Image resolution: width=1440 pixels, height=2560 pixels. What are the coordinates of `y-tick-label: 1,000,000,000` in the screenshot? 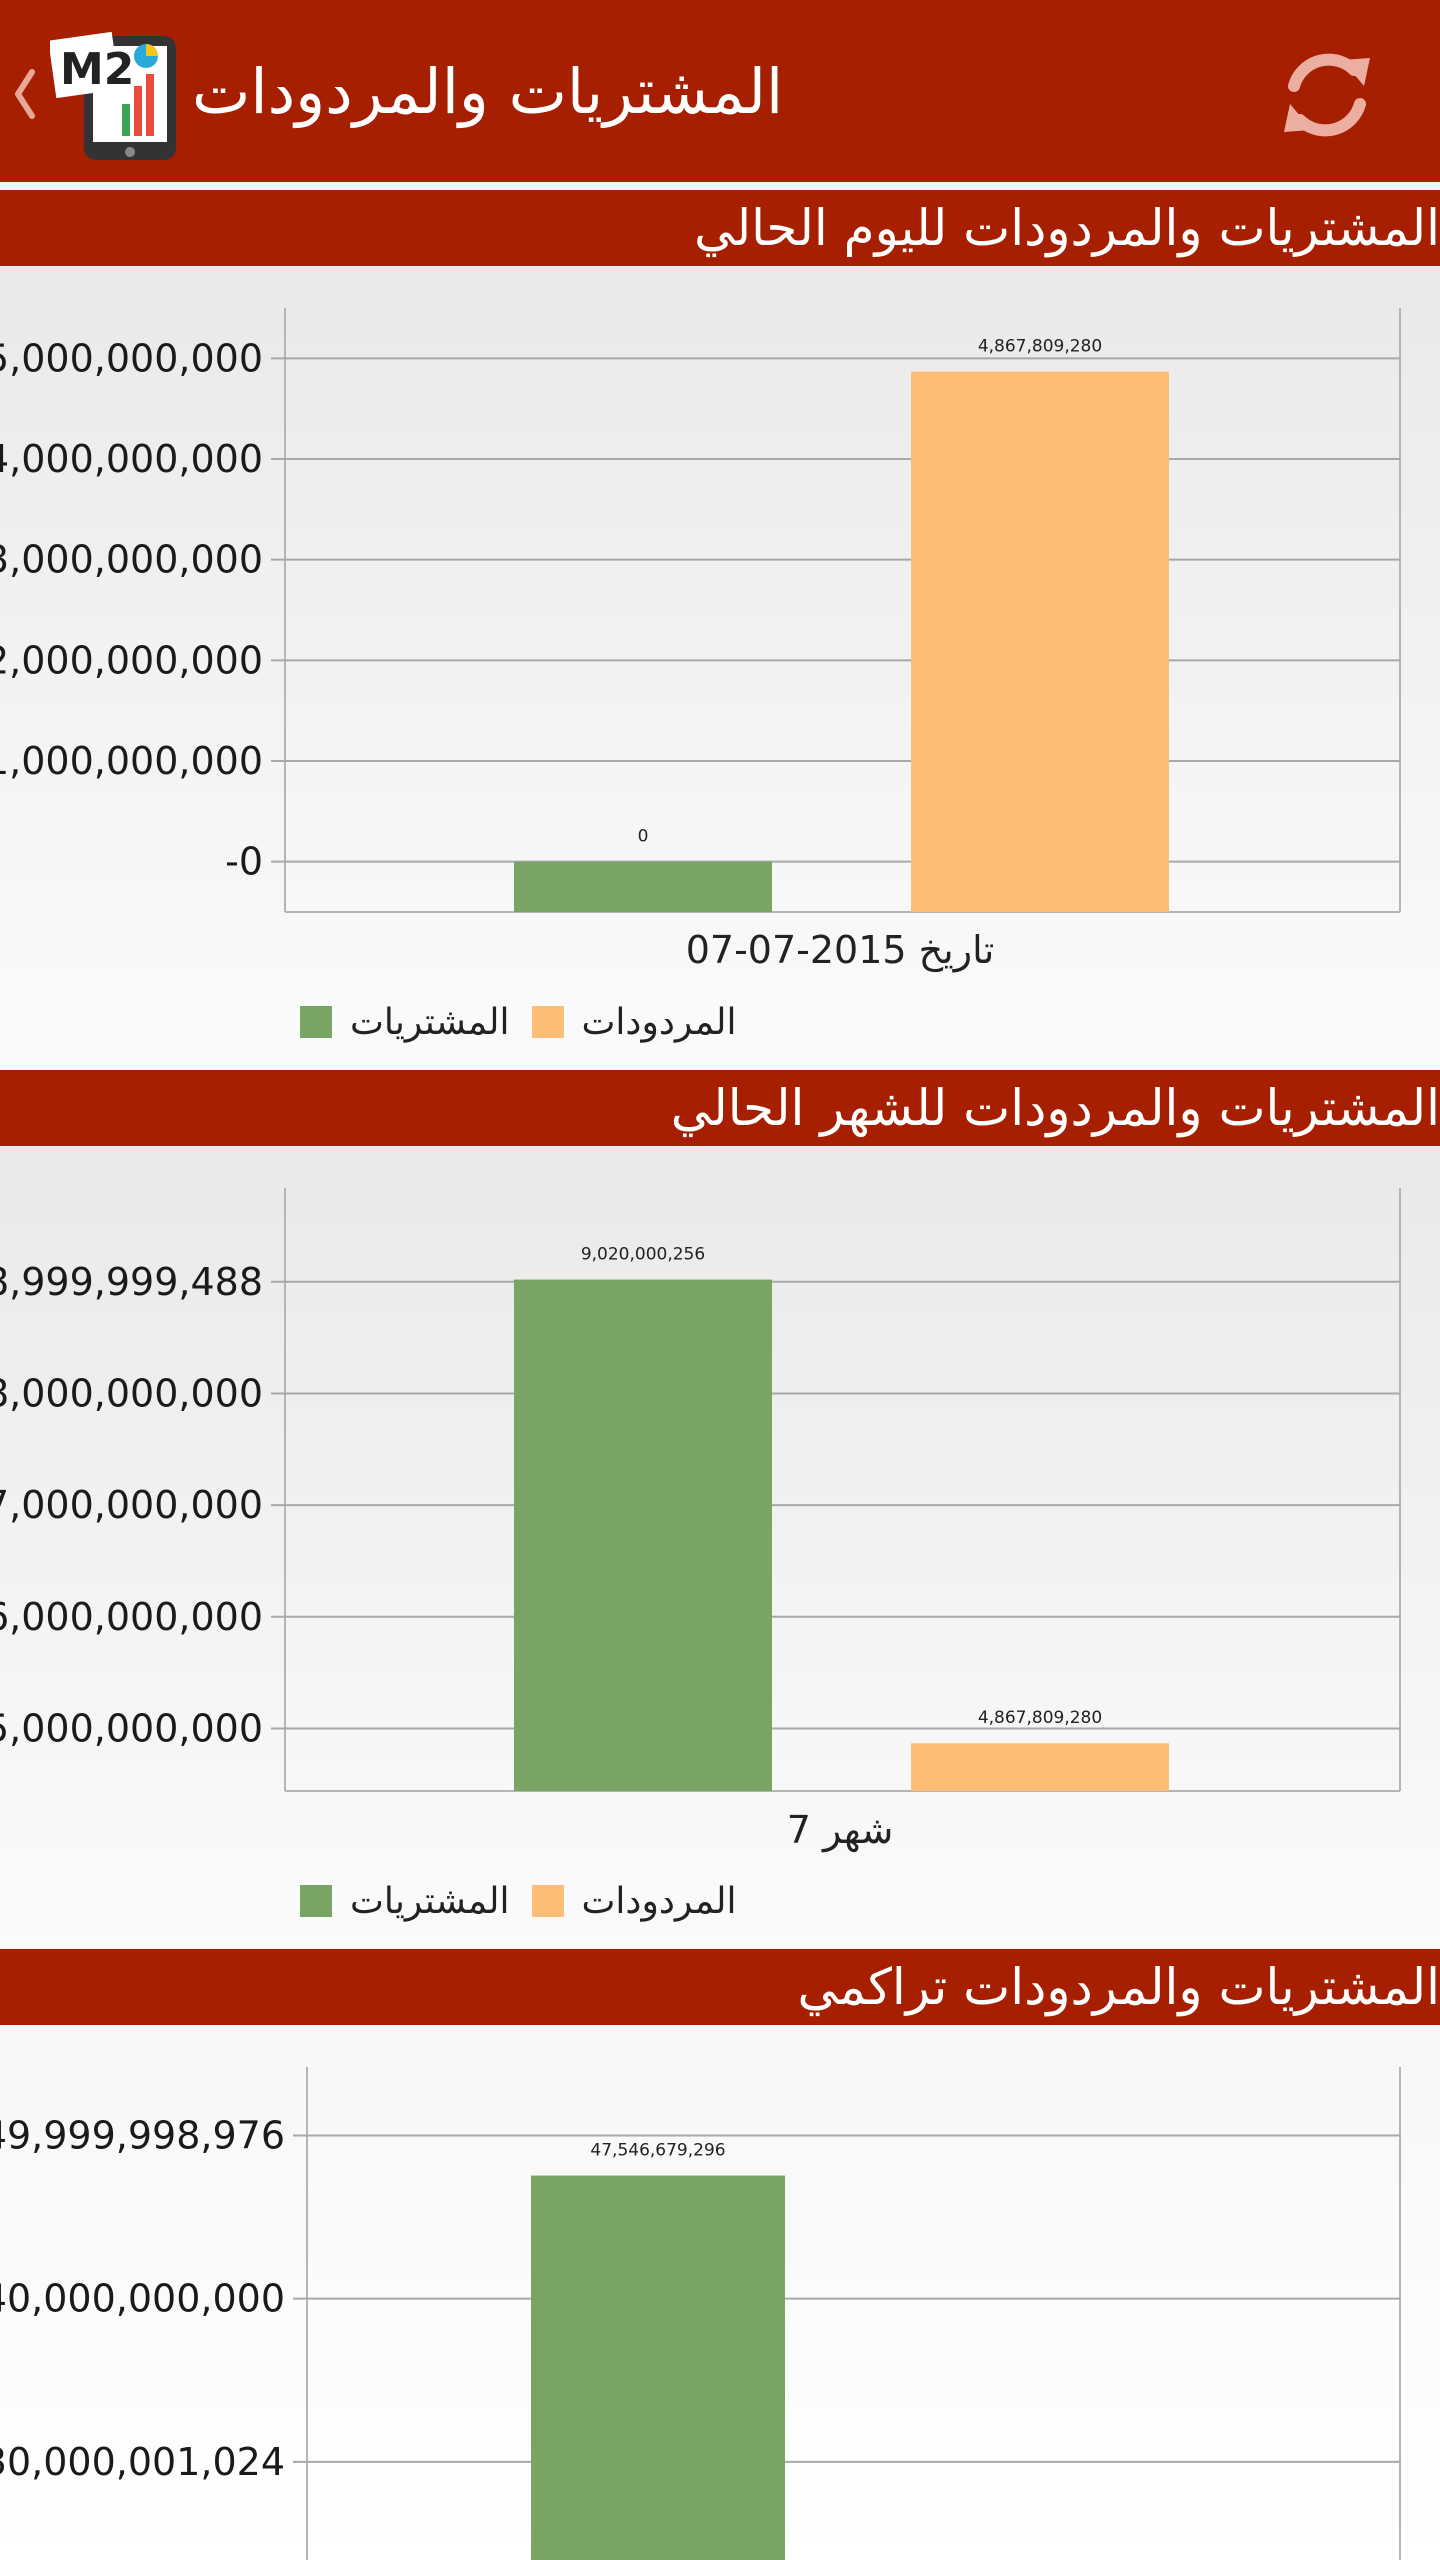 It's located at (131, 761).